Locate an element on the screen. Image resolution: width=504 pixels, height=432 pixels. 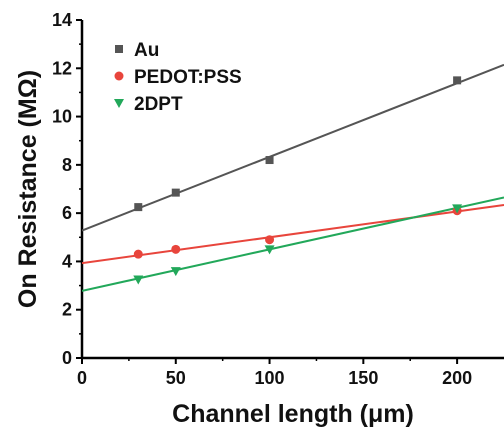
y-tick-label: 0 is located at coordinates (67, 358).